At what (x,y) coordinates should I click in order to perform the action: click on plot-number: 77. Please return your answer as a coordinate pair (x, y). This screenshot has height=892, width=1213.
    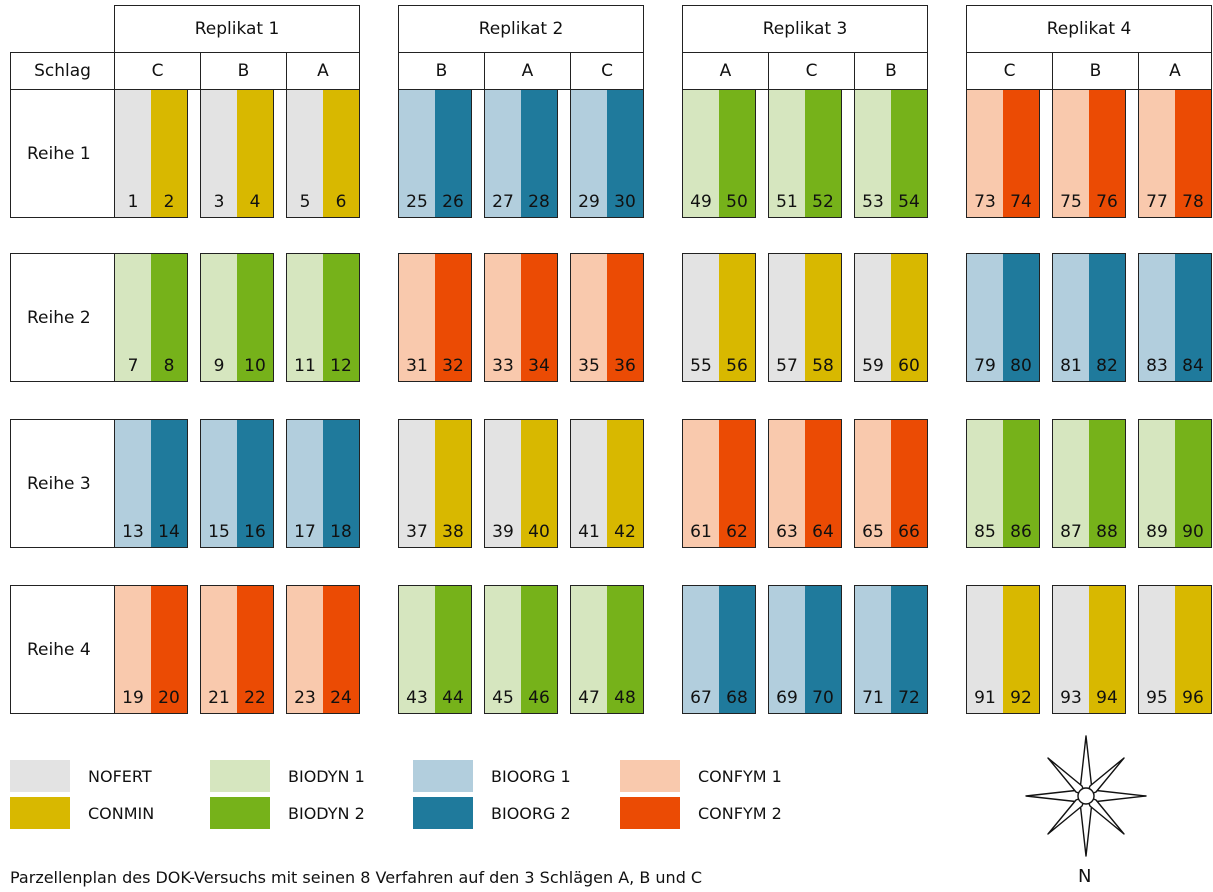
    Looking at the image, I should click on (1157, 202).